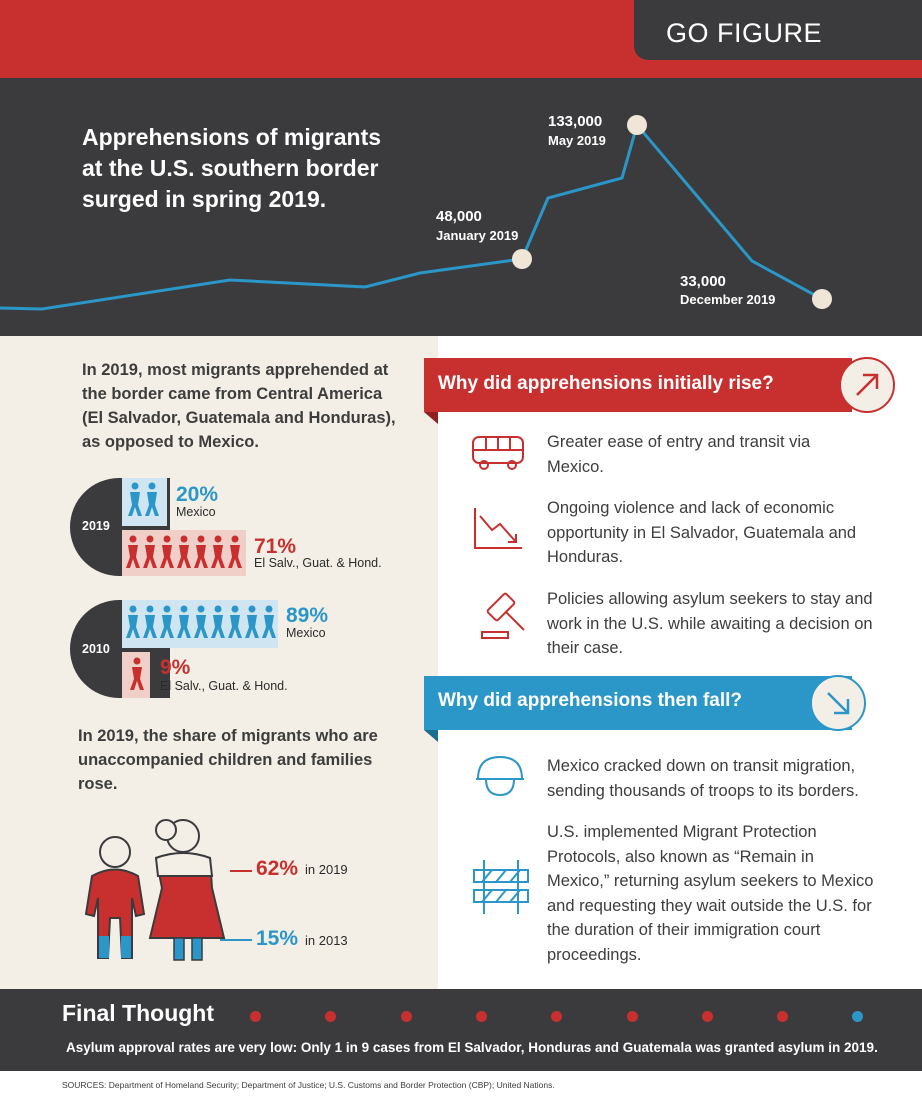 This screenshot has width=922, height=1100. What do you see at coordinates (461, 1030) in the screenshot?
I see `final-thought-bar` at bounding box center [461, 1030].